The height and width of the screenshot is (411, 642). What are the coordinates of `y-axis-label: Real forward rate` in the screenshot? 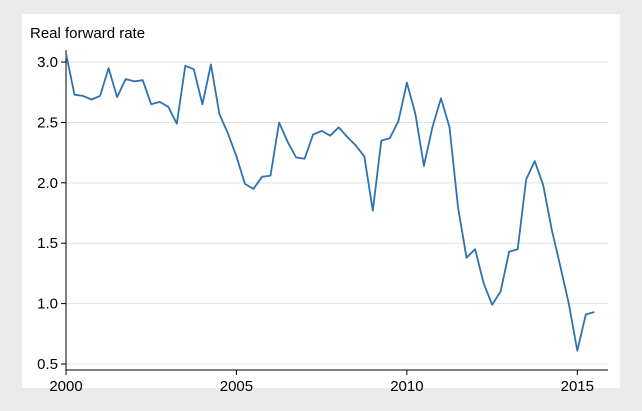 It's located at (87, 33).